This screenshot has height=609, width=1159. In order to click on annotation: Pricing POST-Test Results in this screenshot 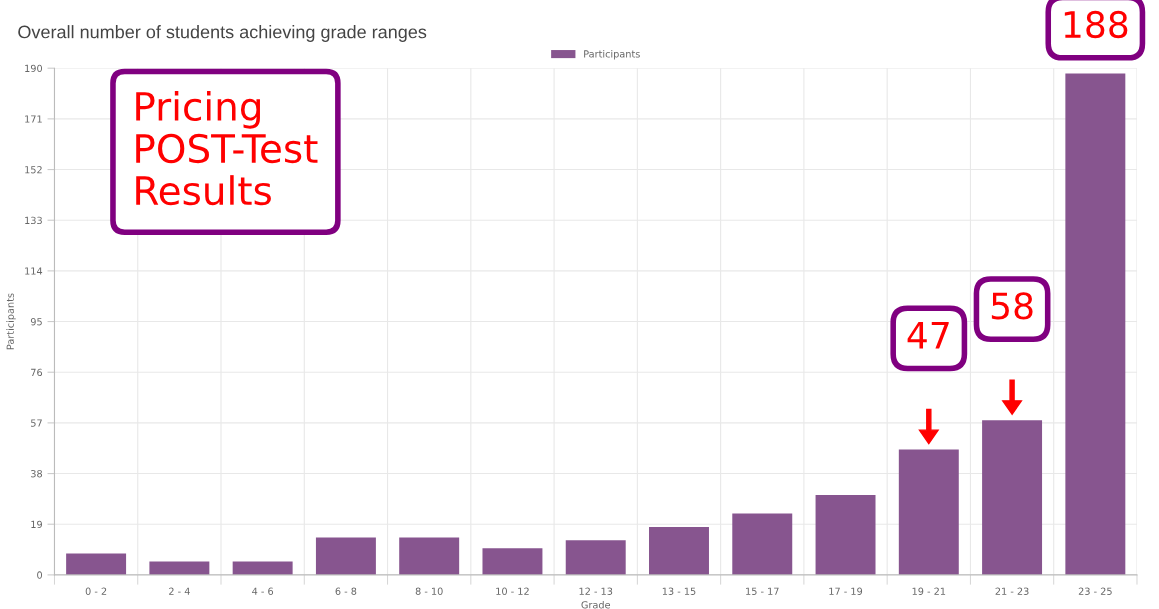, I will do `click(227, 148)`.